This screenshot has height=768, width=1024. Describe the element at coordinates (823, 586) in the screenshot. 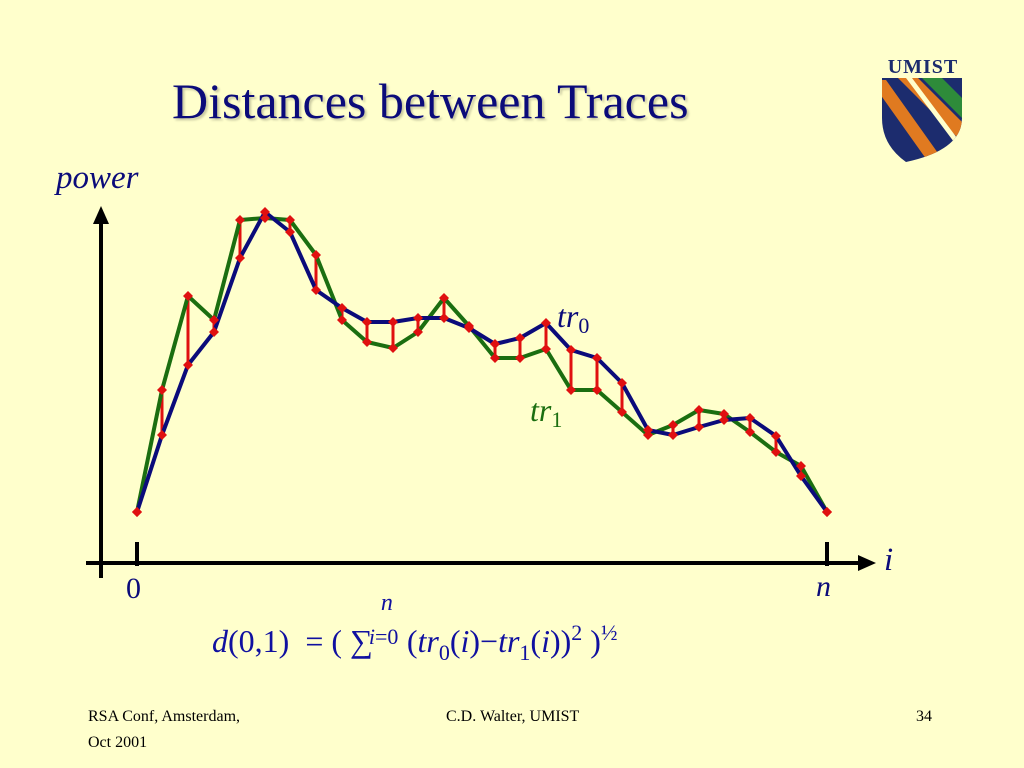

I see `x-end-label: n` at that location.